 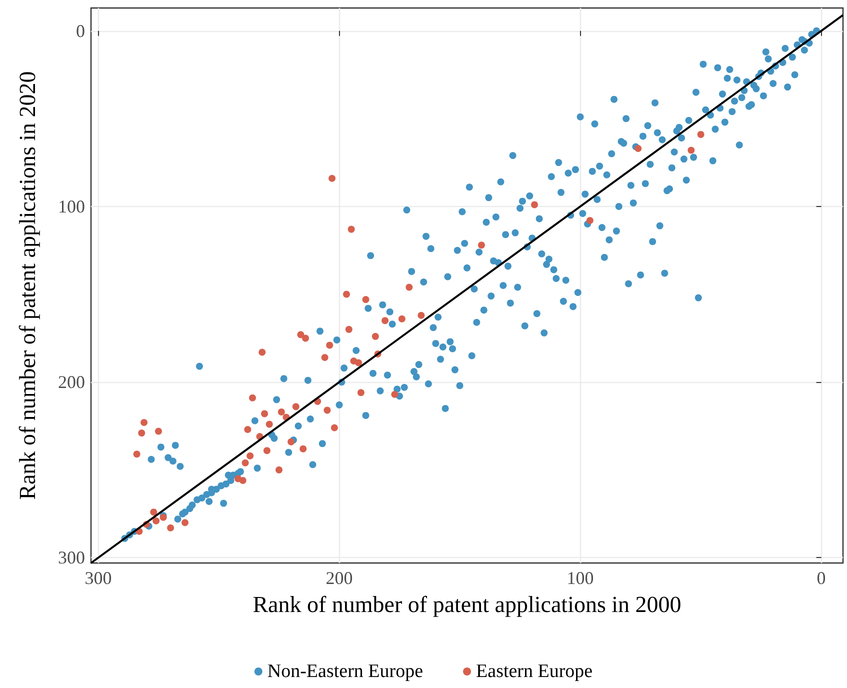 What do you see at coordinates (80, 30) in the screenshot?
I see `y-tick-label: 0` at bounding box center [80, 30].